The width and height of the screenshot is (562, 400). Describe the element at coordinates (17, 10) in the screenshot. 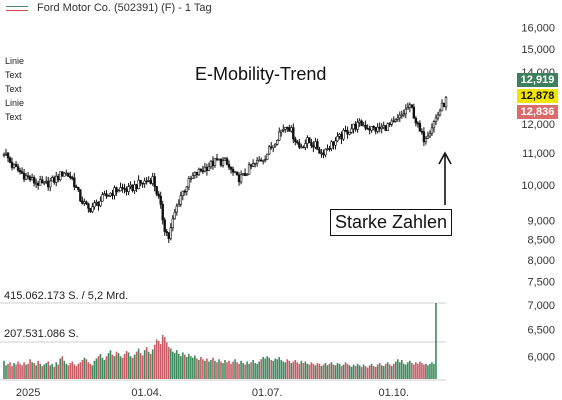

I see `legend-swatch-red` at that location.